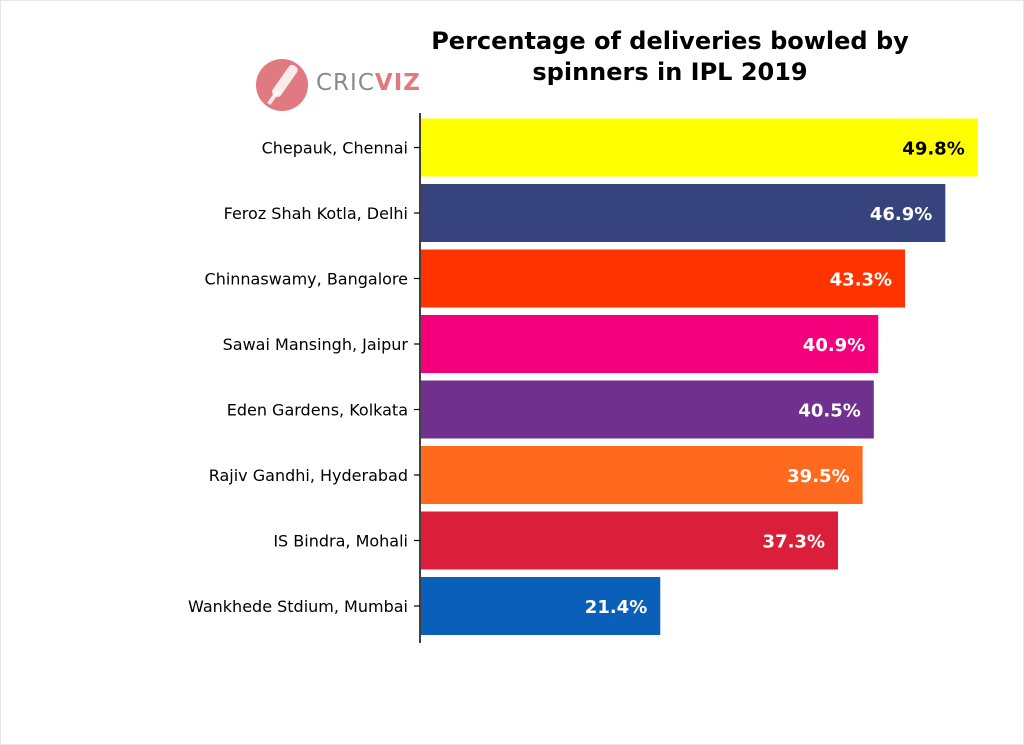 Image resolution: width=1024 pixels, height=745 pixels. Describe the element at coordinates (794, 542) in the screenshot. I see `data-label: 37.3%` at that location.